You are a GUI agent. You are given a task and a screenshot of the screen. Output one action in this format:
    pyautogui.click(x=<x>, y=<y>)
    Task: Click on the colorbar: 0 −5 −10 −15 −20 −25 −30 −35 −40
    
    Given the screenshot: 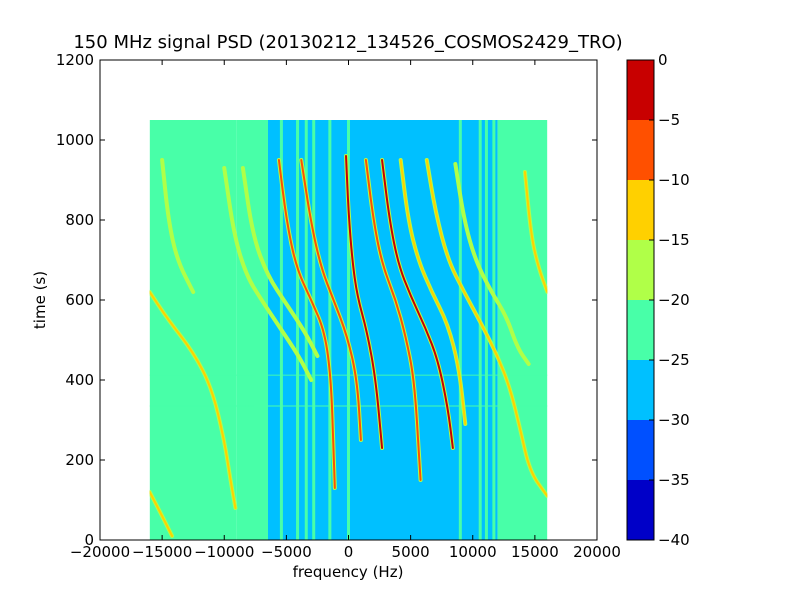 What is the action you would take?
    pyautogui.click(x=658, y=300)
    